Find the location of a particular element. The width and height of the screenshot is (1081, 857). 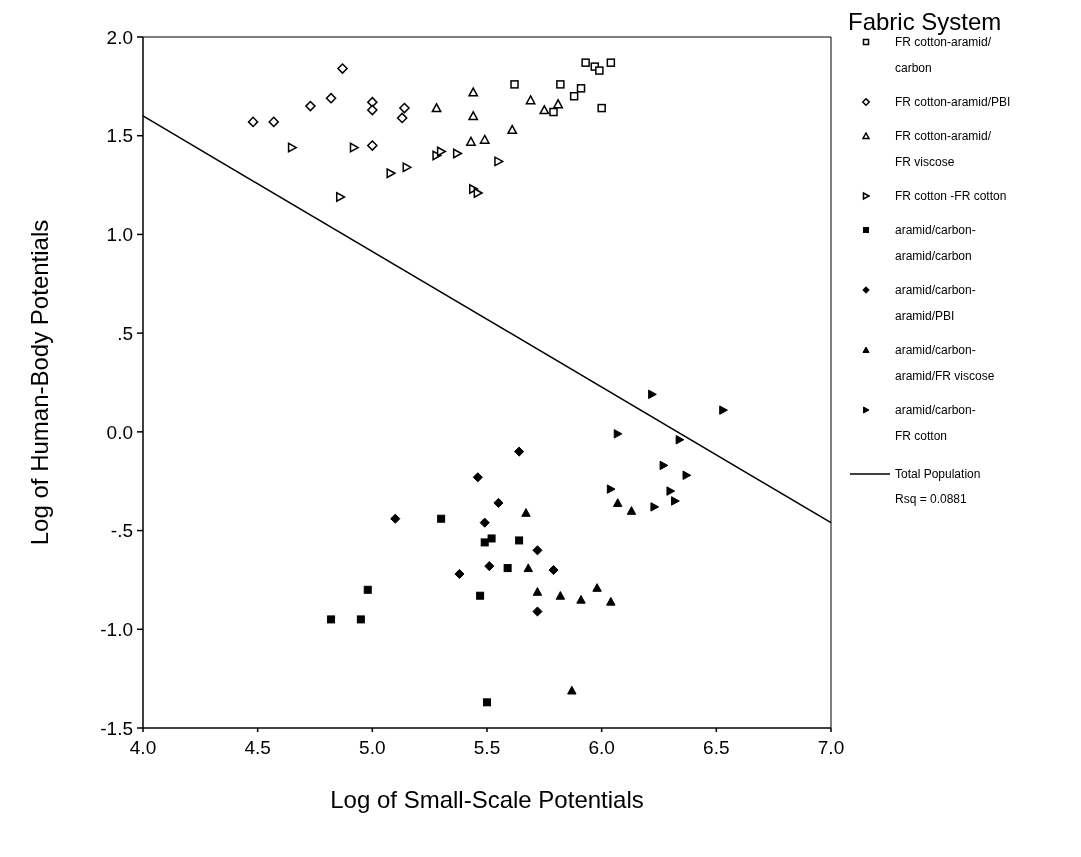

x-tick-label: 6.0 is located at coordinates (601, 747).